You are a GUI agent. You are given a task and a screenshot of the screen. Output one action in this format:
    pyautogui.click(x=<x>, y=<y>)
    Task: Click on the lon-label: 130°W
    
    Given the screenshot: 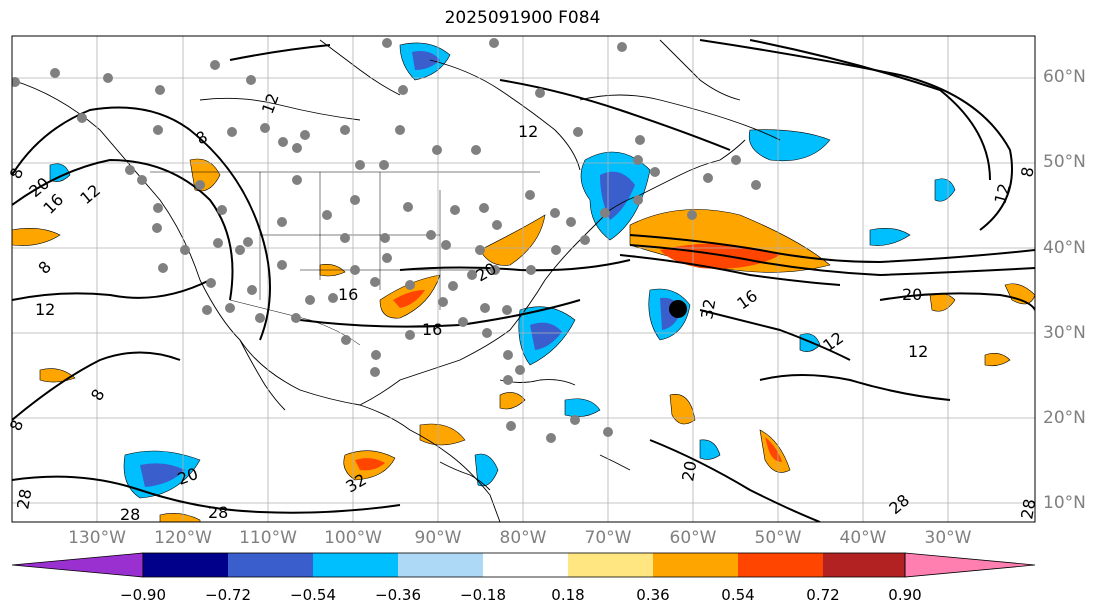 What is the action you would take?
    pyautogui.click(x=97, y=538)
    